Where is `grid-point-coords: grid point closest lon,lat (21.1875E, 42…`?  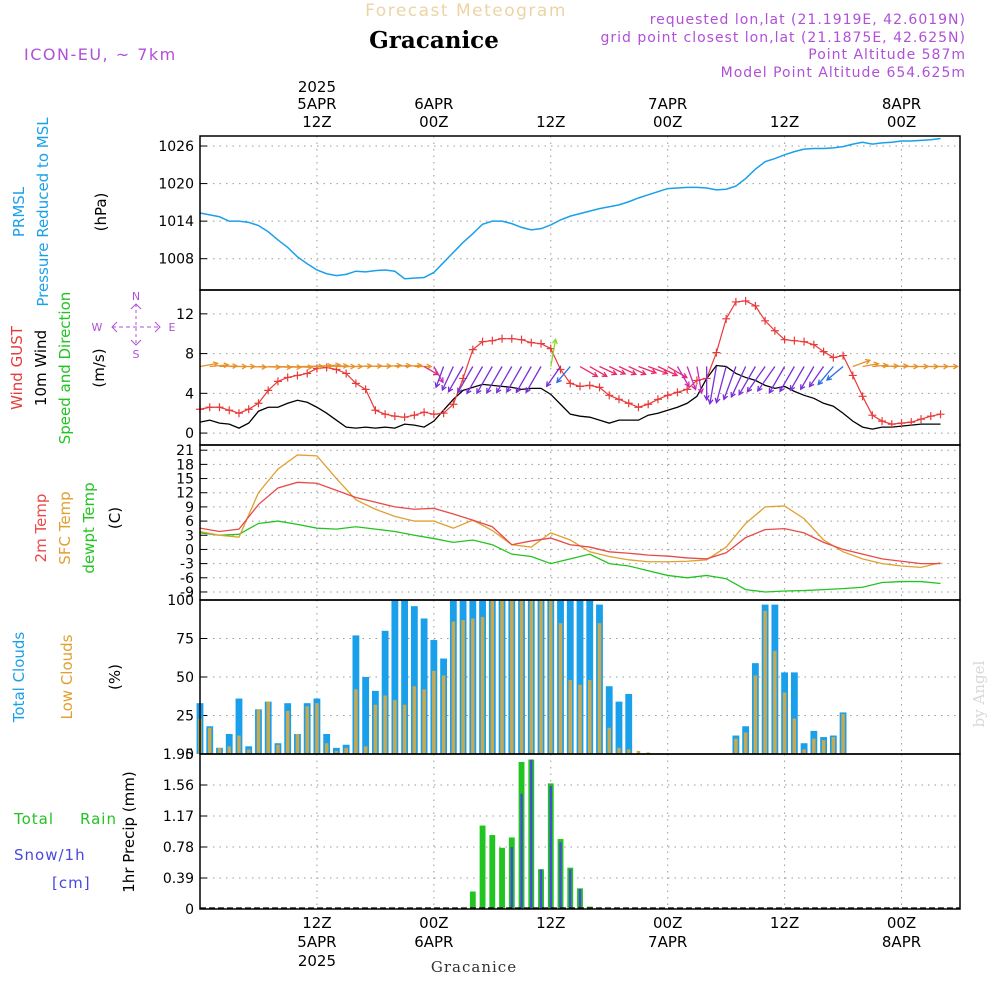 grid-point-coords: grid point closest lon,lat (21.1875E, 42… is located at coordinates (783, 38).